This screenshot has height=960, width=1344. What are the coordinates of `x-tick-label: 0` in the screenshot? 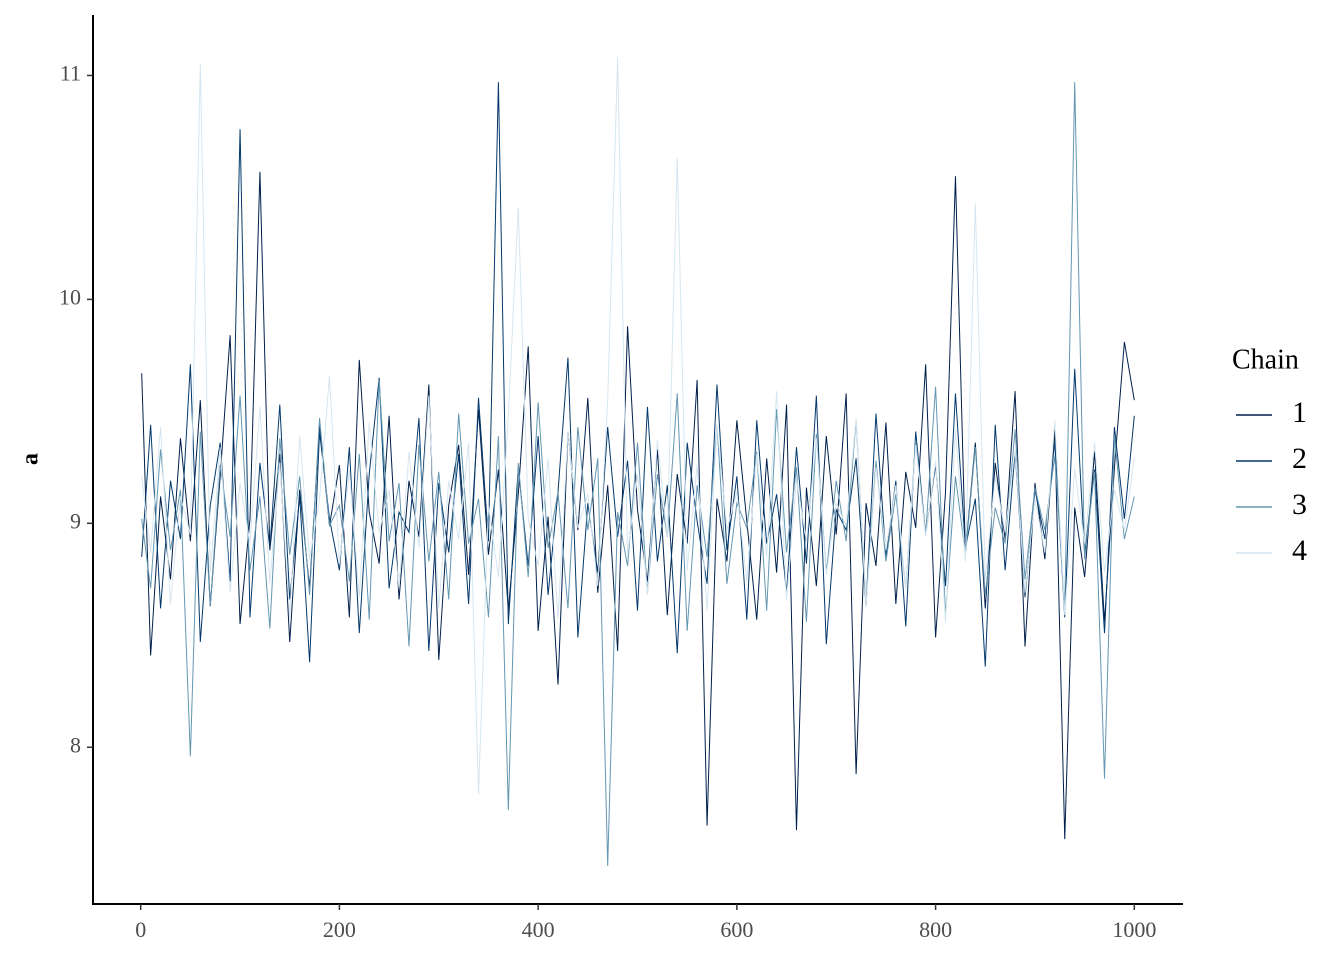 It's located at (140, 929).